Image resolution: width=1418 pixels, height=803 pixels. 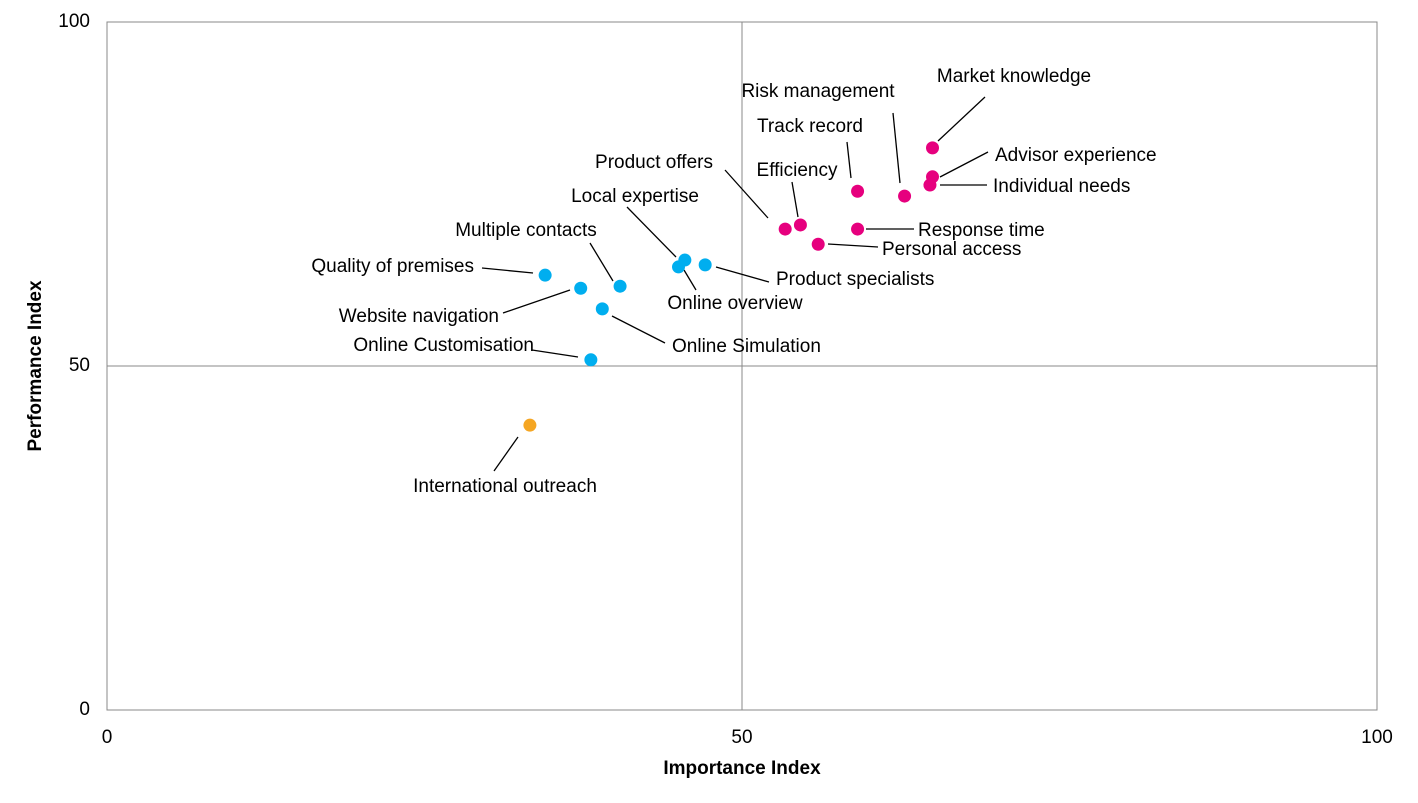 I want to click on point-label: Advisor experience, so click(x=1076, y=155).